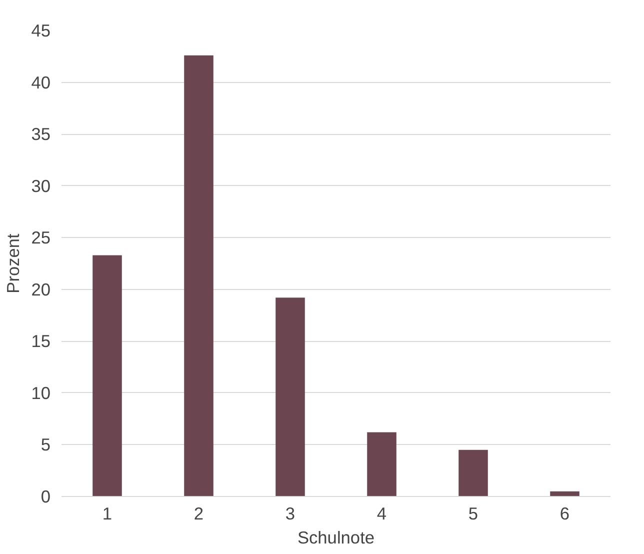 This screenshot has height=554, width=644. What do you see at coordinates (45, 444) in the screenshot?
I see `y-tick-label: 5` at bounding box center [45, 444].